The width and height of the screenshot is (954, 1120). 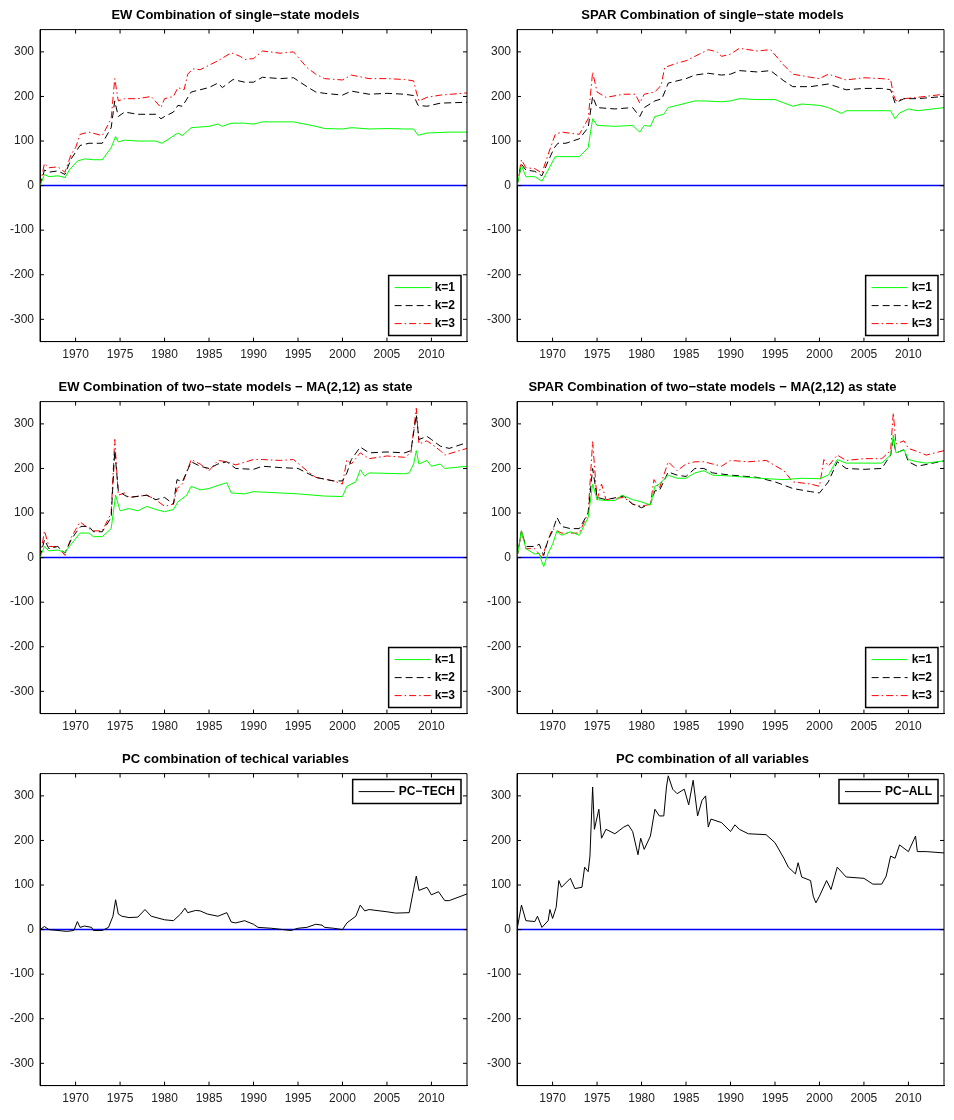 I want to click on chart-title: PC combination of techical variables, so click(x=235, y=759).